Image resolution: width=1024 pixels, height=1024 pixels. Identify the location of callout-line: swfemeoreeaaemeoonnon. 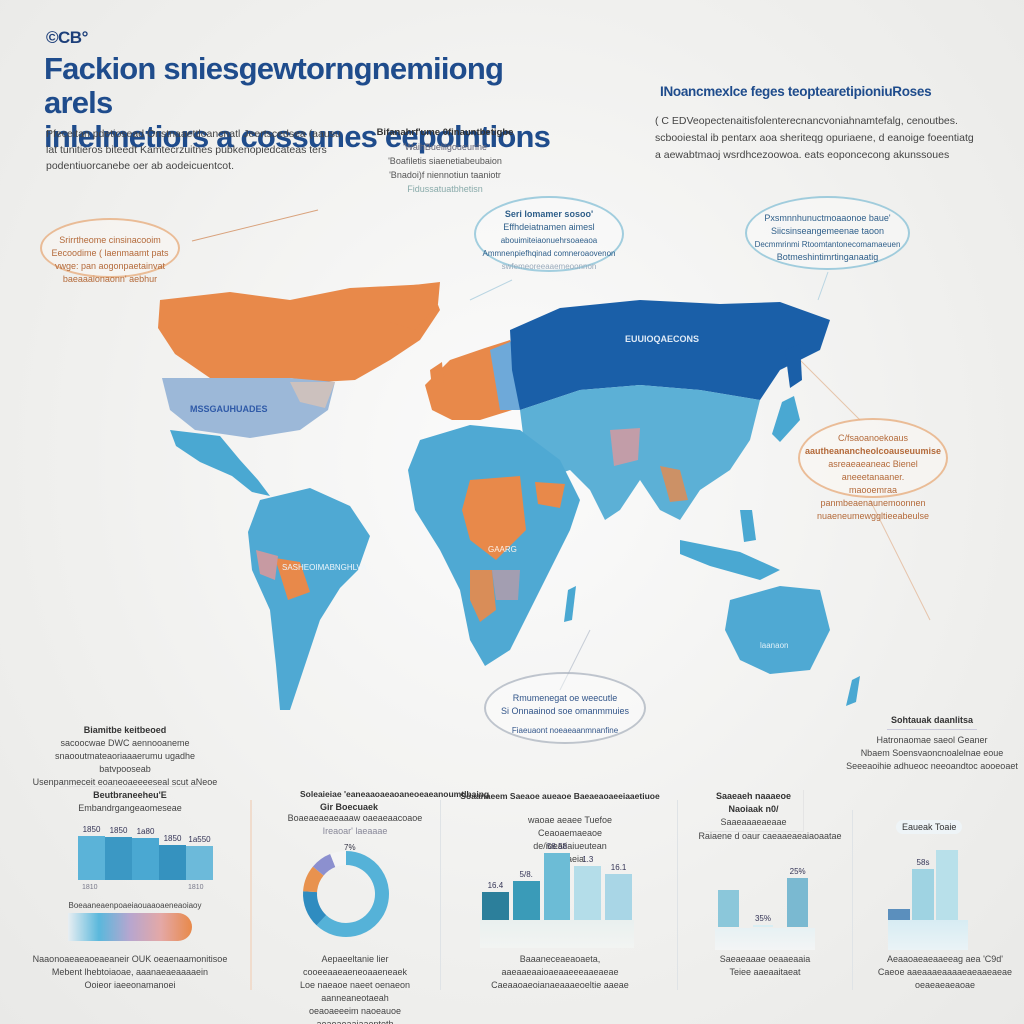
(549, 266).